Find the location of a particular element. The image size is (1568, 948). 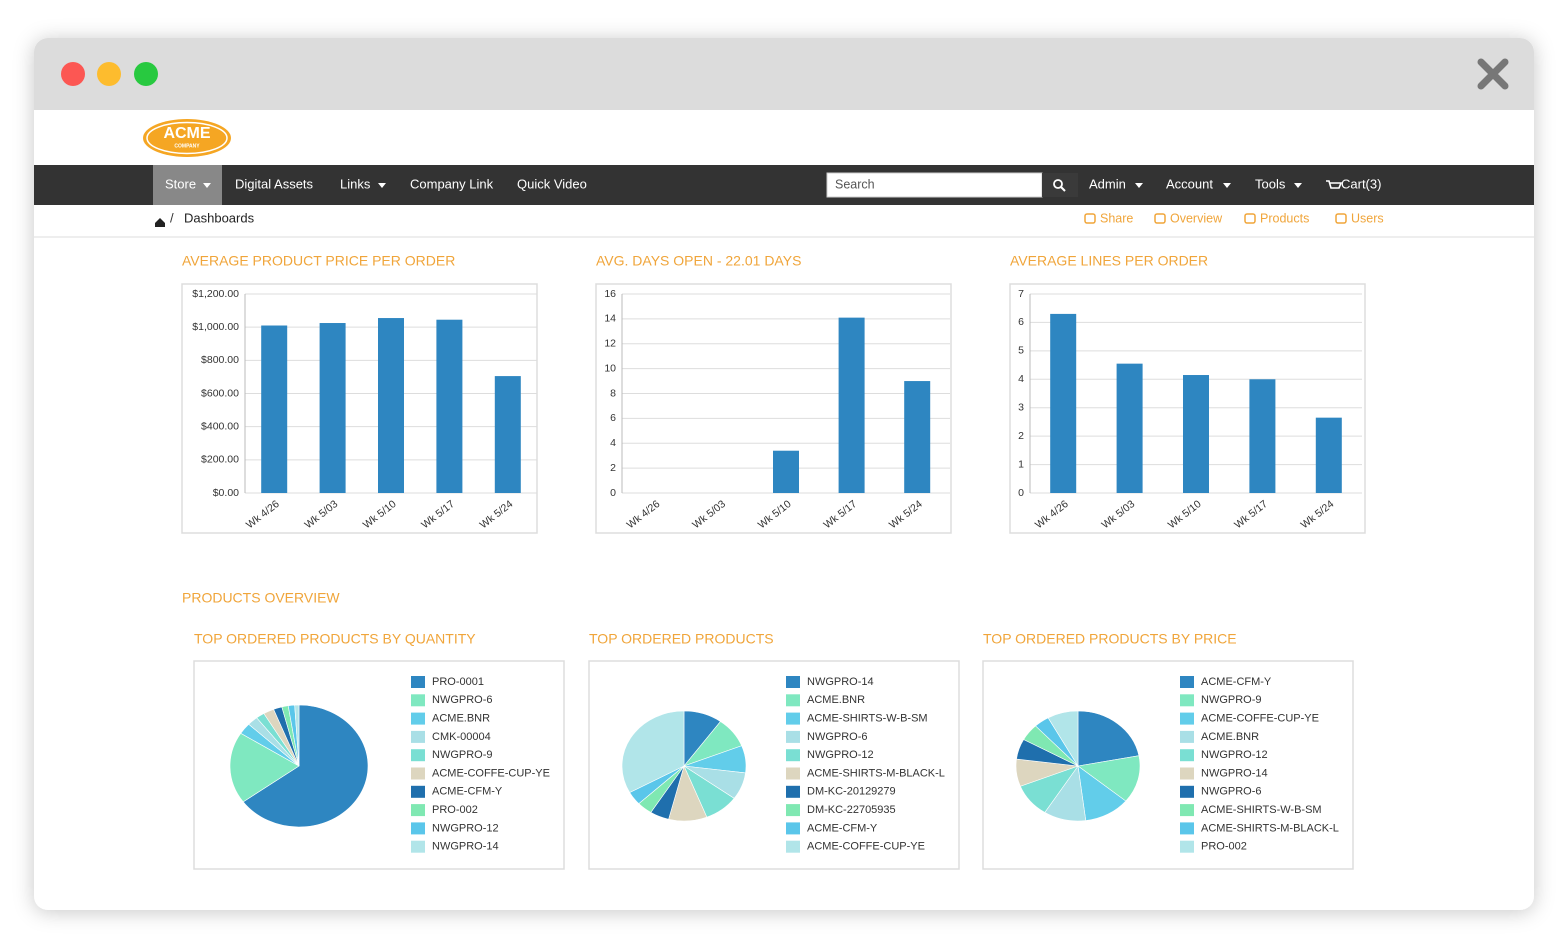

nav-bar is located at coordinates (784, 185).